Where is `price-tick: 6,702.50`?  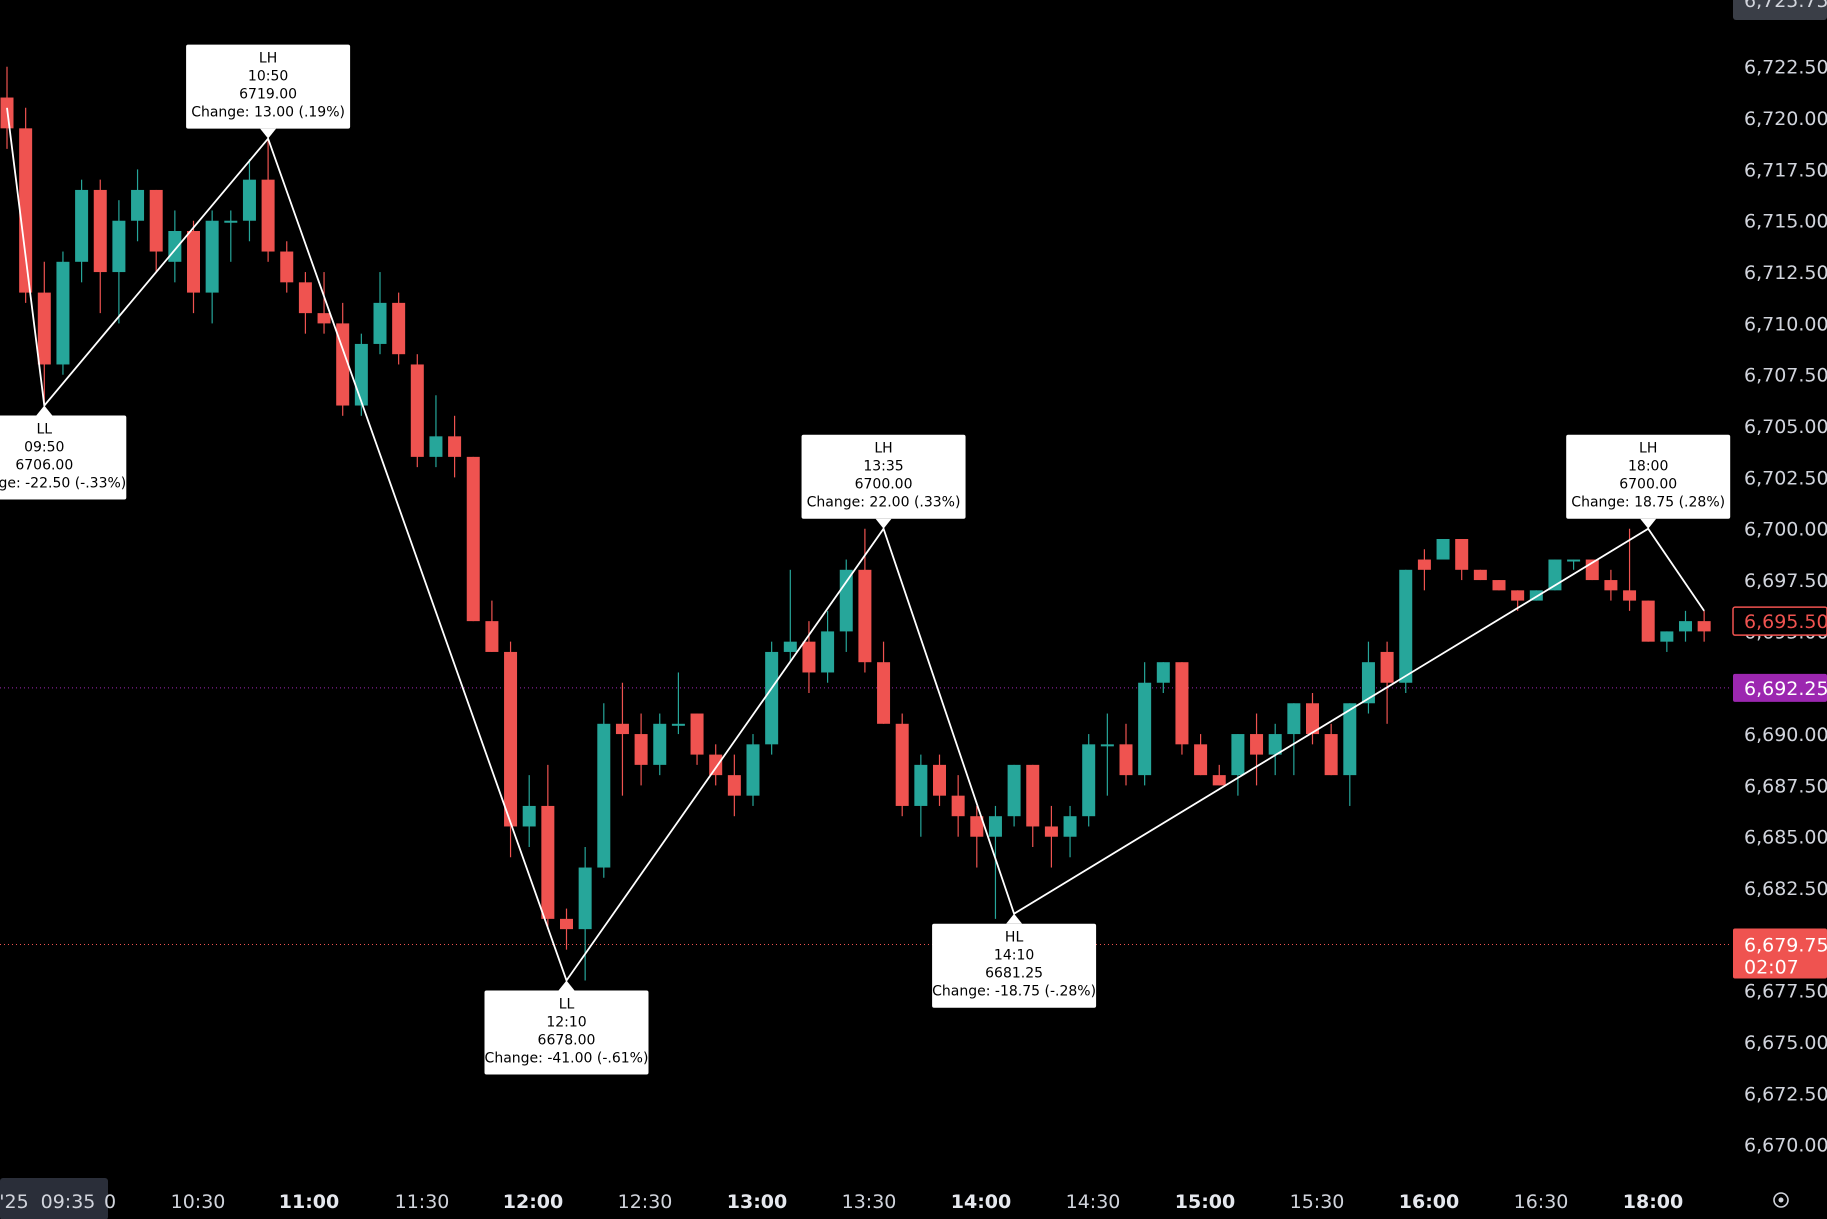 price-tick: 6,702.50 is located at coordinates (1785, 478).